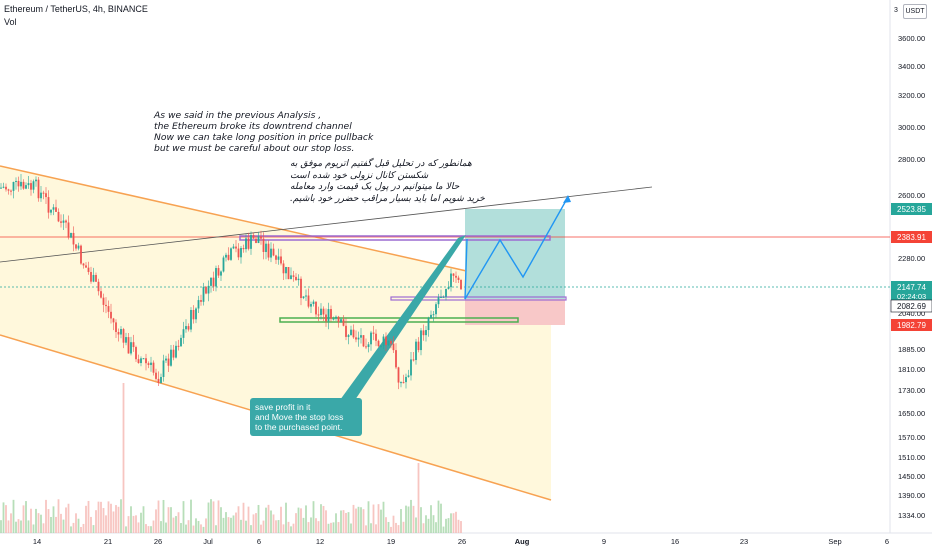  Describe the element at coordinates (10, 22) in the screenshot. I see `volume-legend: Vol` at that location.